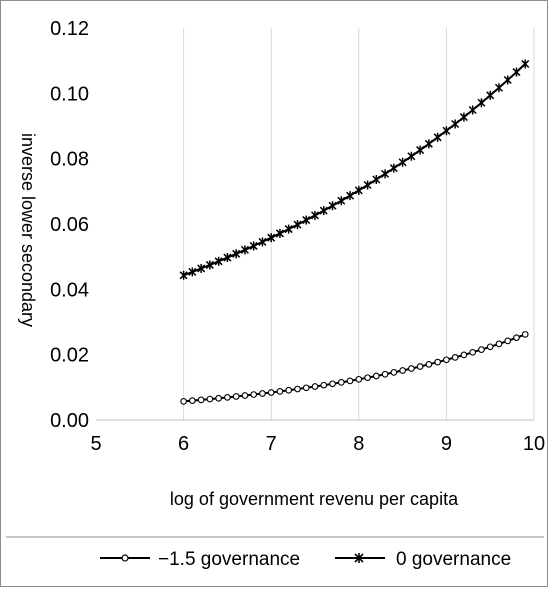  I want to click on y-tick-label: 0.08, so click(69, 160).